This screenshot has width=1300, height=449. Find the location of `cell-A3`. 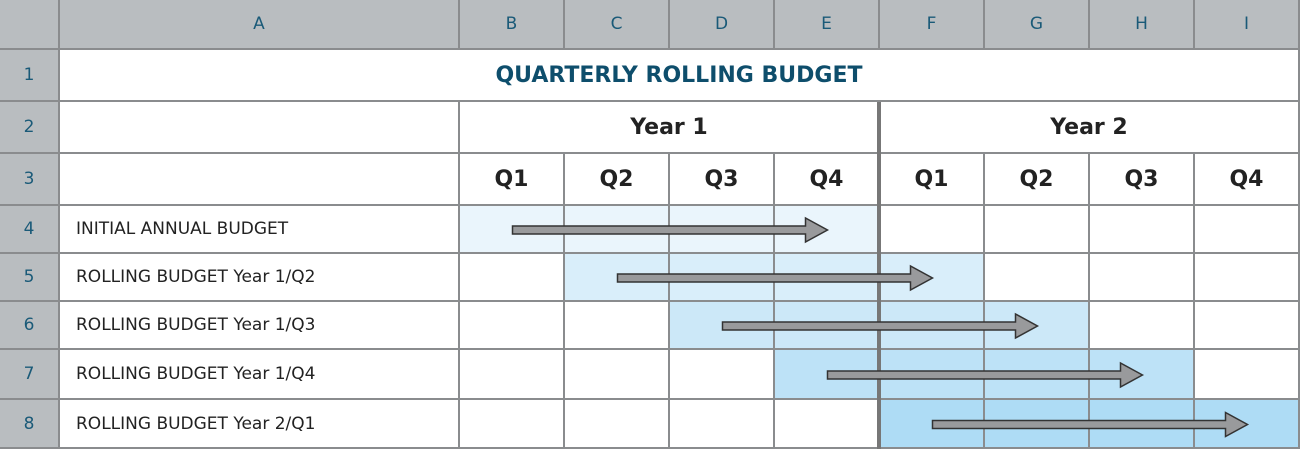

cell-A3 is located at coordinates (260, 180).